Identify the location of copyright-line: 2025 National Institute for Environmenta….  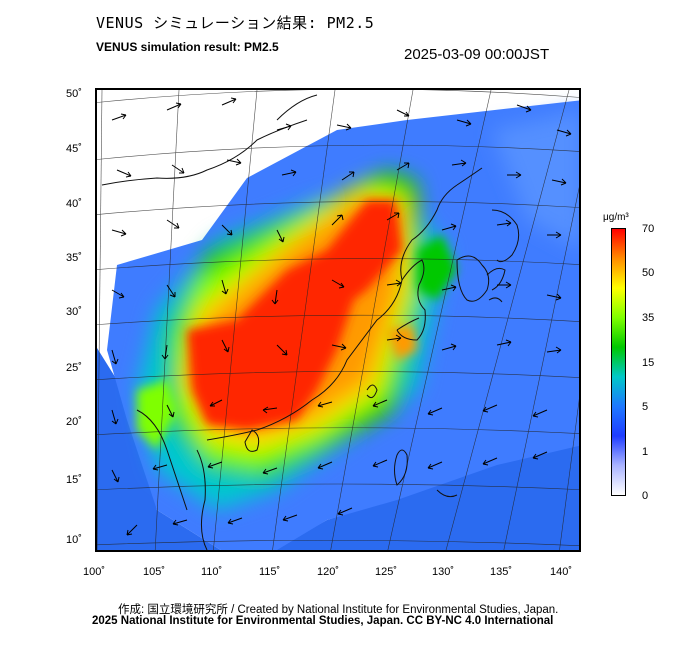
(323, 621).